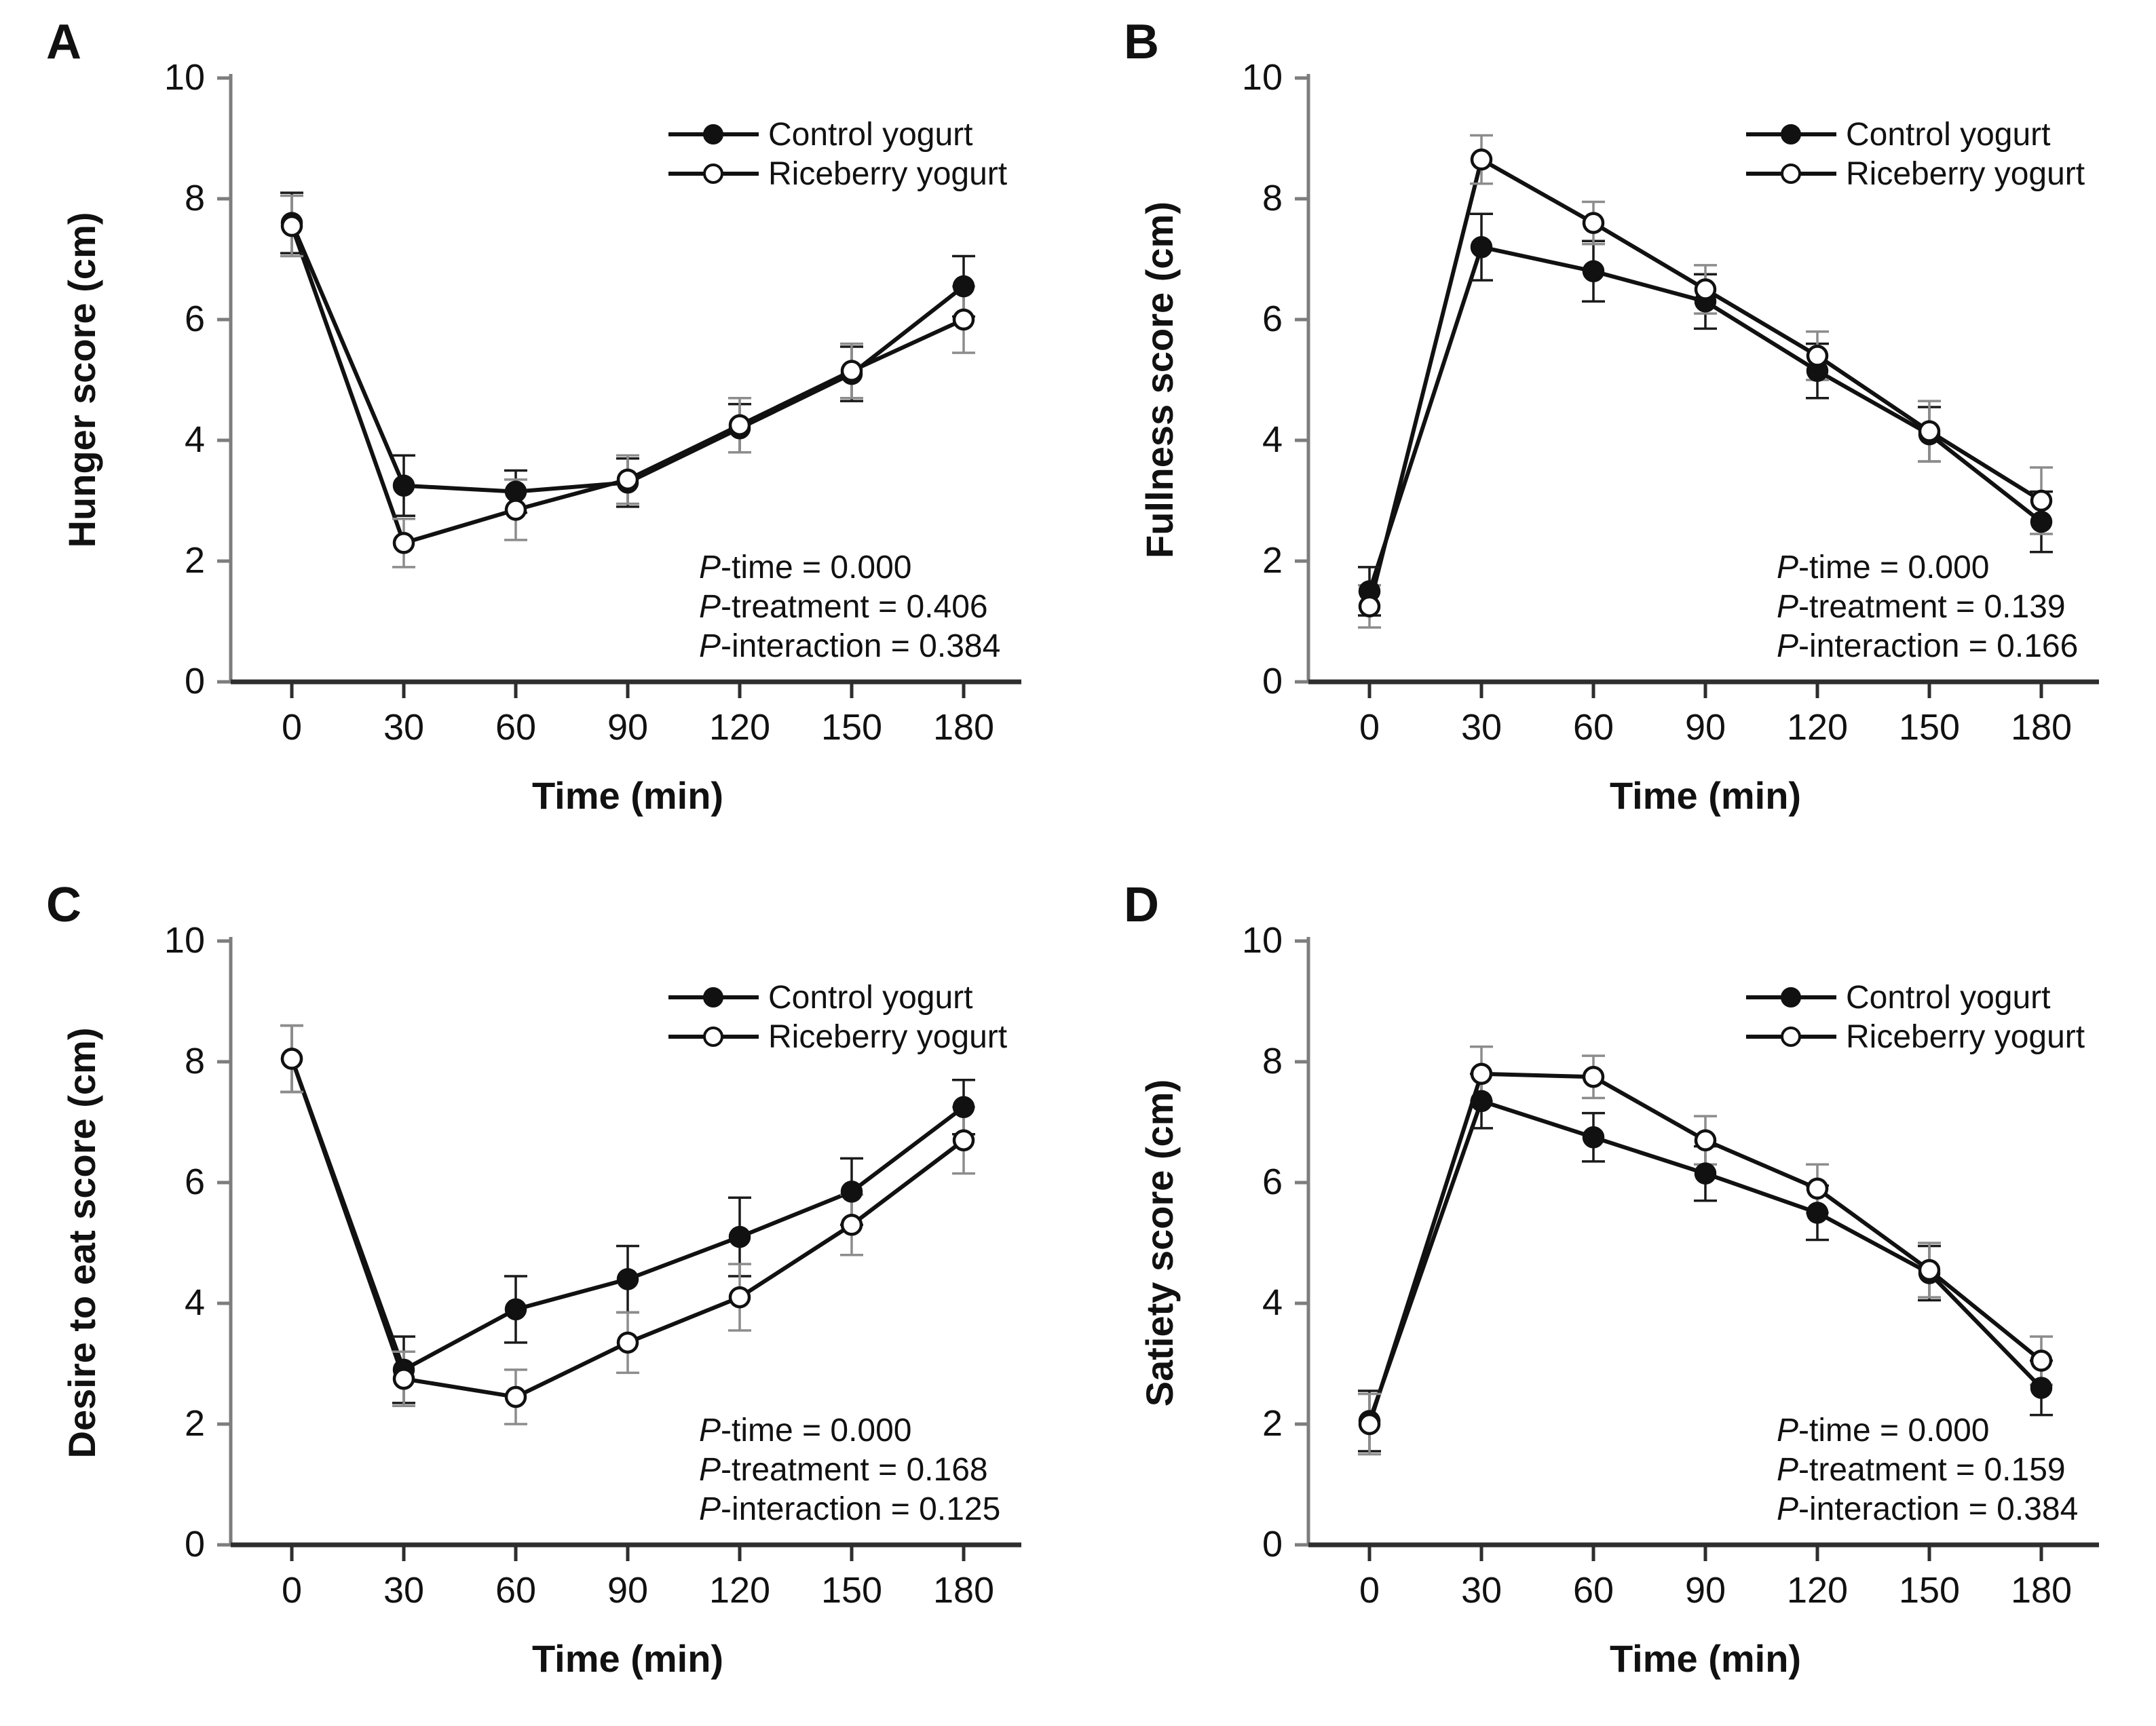 Image resolution: width=2156 pixels, height=1726 pixels. I want to click on stats-line: P-treatment = 0.406, so click(844, 607).